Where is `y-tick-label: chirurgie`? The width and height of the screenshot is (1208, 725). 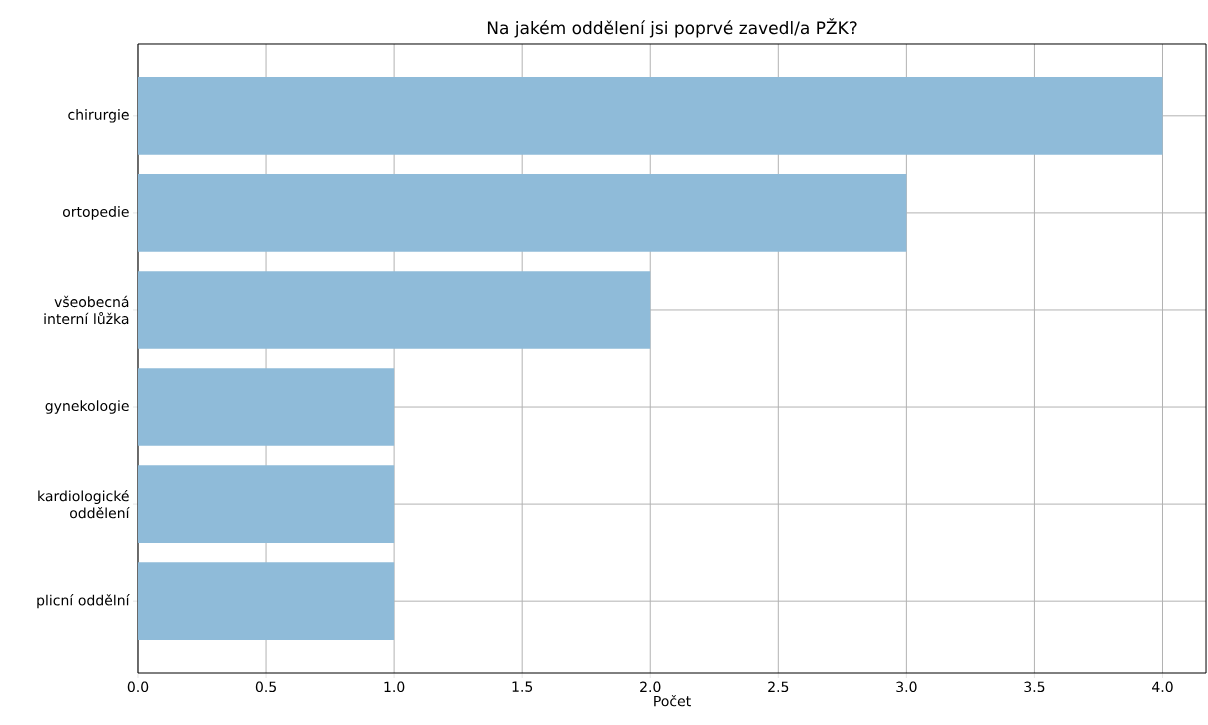 y-tick-label: chirurgie is located at coordinates (98, 116).